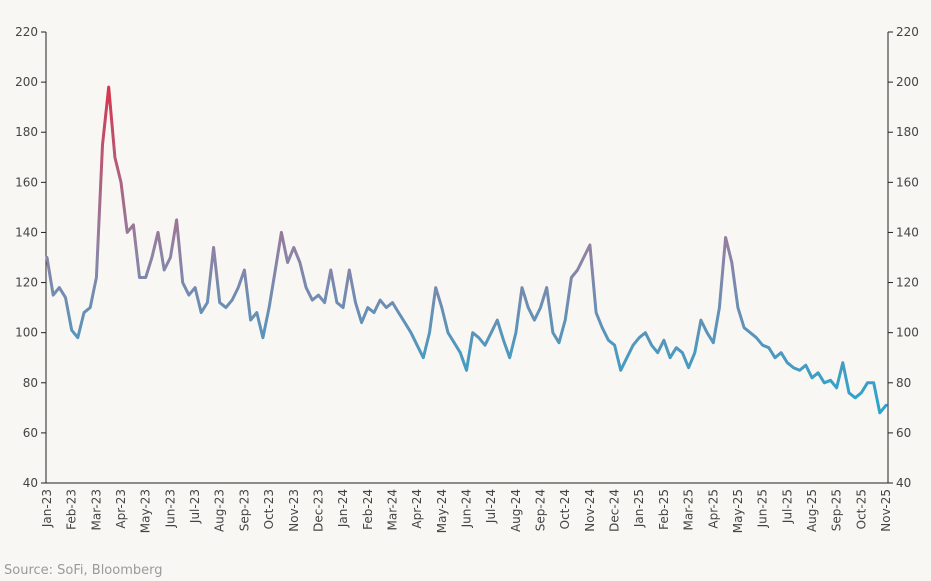 This screenshot has height=581, width=931. Describe the element at coordinates (787, 506) in the screenshot. I see `x-tick-label: Jul-25` at that location.